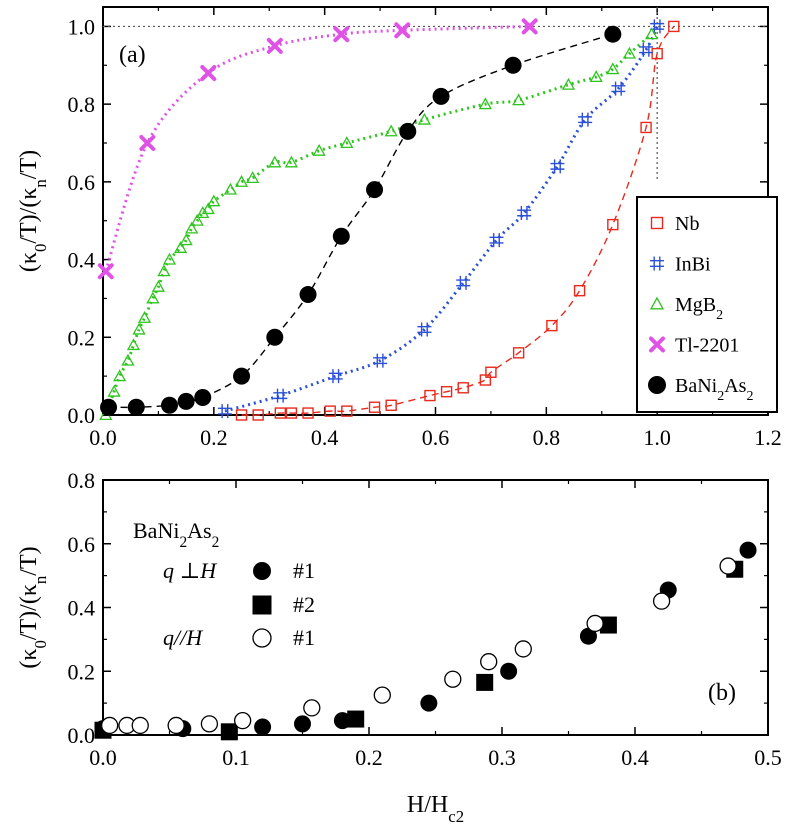 The width and height of the screenshot is (789, 833). What do you see at coordinates (82, 26) in the screenshot?
I see `y-tick-label: 1.0` at bounding box center [82, 26].